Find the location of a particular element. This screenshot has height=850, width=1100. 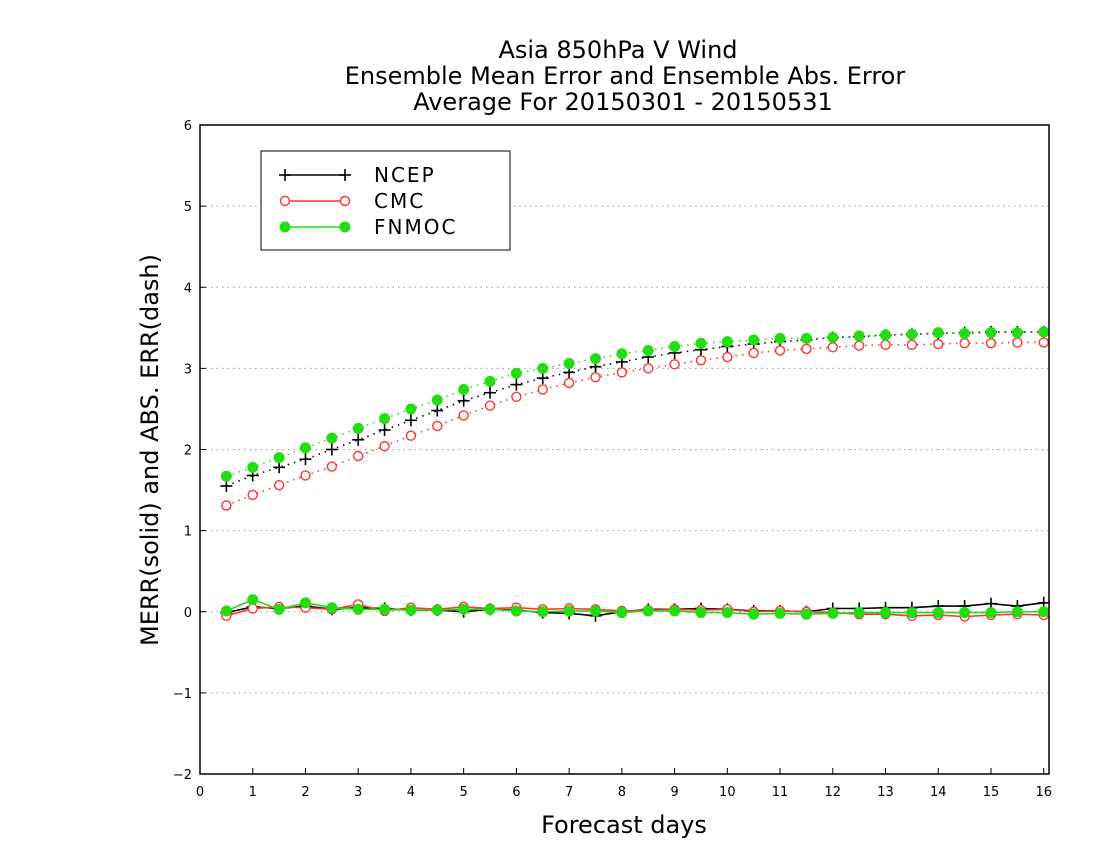

legend-label-cmc: CMC is located at coordinates (399, 201).